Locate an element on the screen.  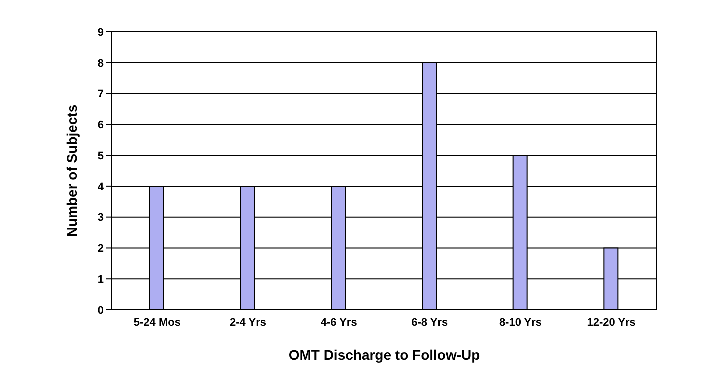
y-tick-label: 8 is located at coordinates (101, 64).